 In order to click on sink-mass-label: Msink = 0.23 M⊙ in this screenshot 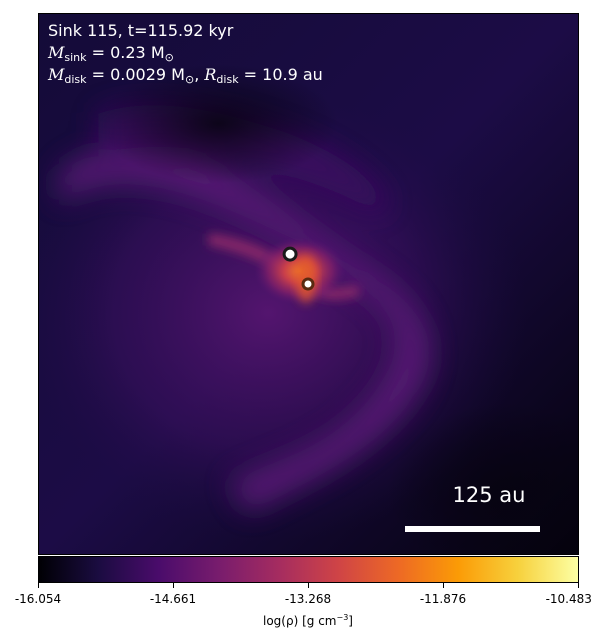, I will do `click(111, 53)`.